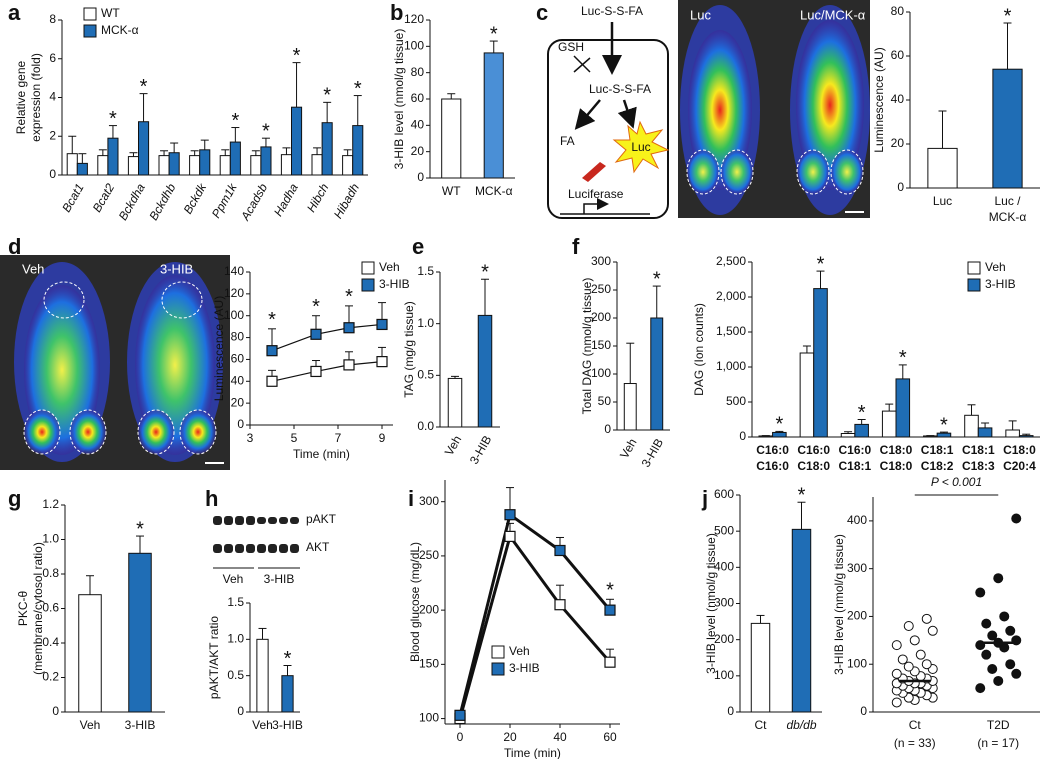 This screenshot has width=1050, height=759. I want to click on scissors, so click(582, 64).